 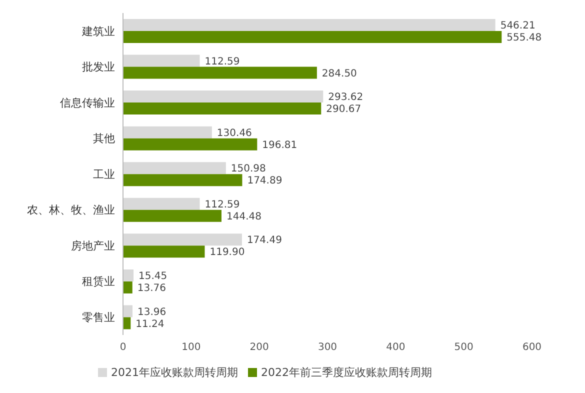 I want to click on y-tick-label: 建筑业, so click(x=98, y=31).